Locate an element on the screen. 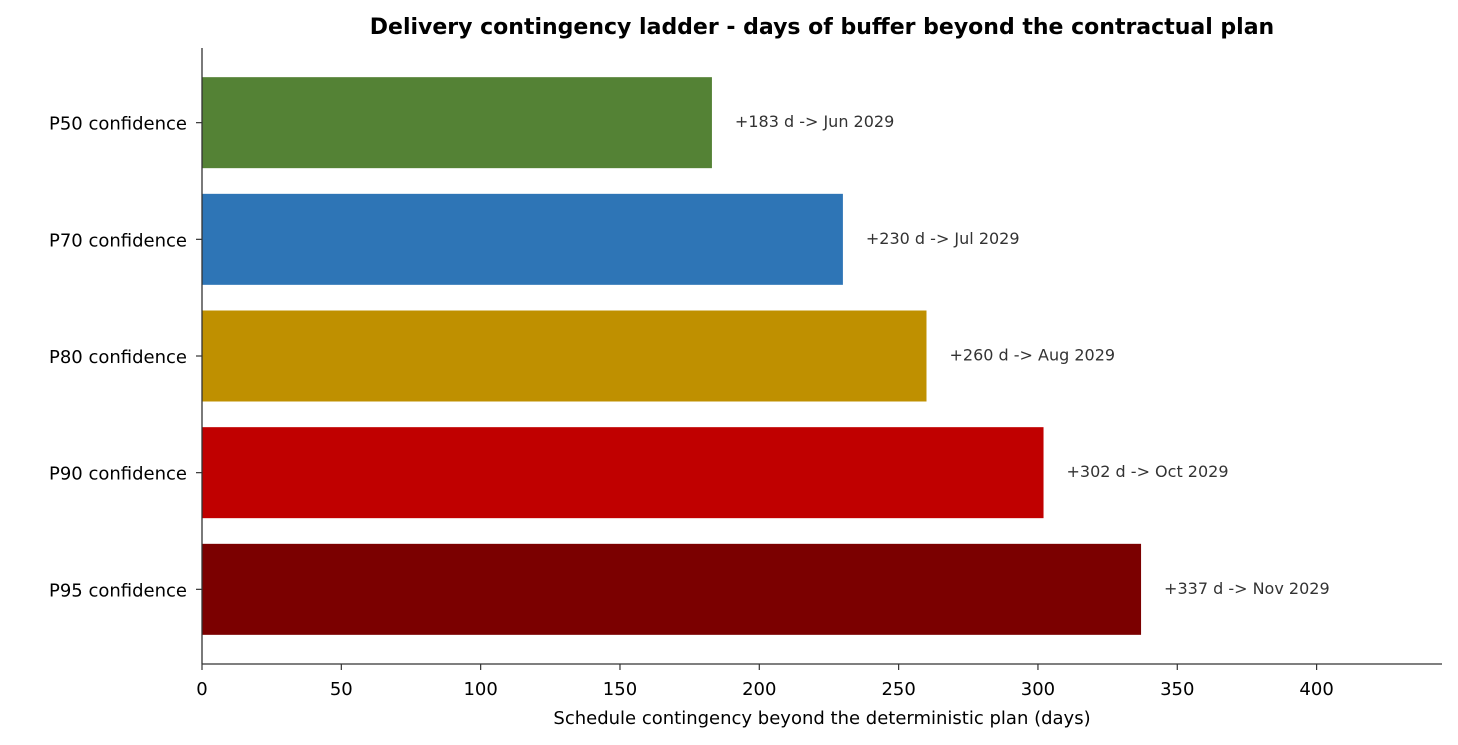 This screenshot has height=745, width=1458. value-label: +230 d -> Jul 2029 is located at coordinates (943, 238).